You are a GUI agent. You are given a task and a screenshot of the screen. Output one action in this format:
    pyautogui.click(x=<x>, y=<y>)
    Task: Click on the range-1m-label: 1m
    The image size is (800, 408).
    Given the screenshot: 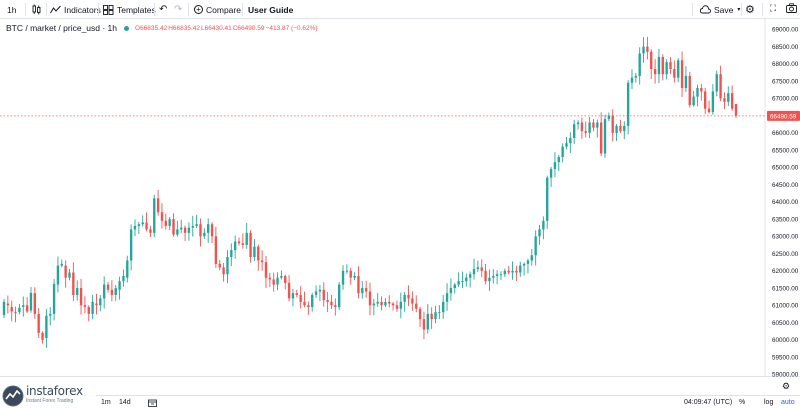 What is the action you would take?
    pyautogui.click(x=106, y=402)
    